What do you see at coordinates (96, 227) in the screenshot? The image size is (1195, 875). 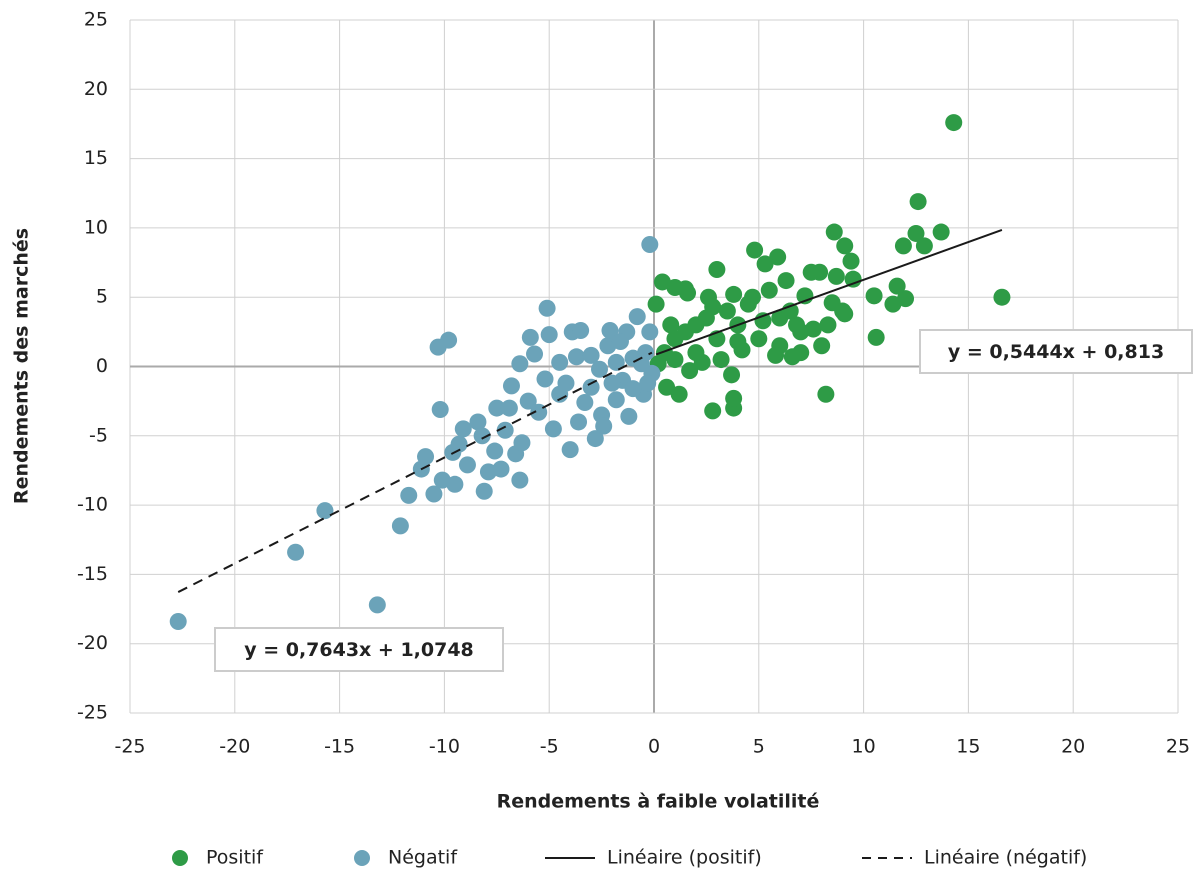 I see `y-tick-label: 10` at bounding box center [96, 227].